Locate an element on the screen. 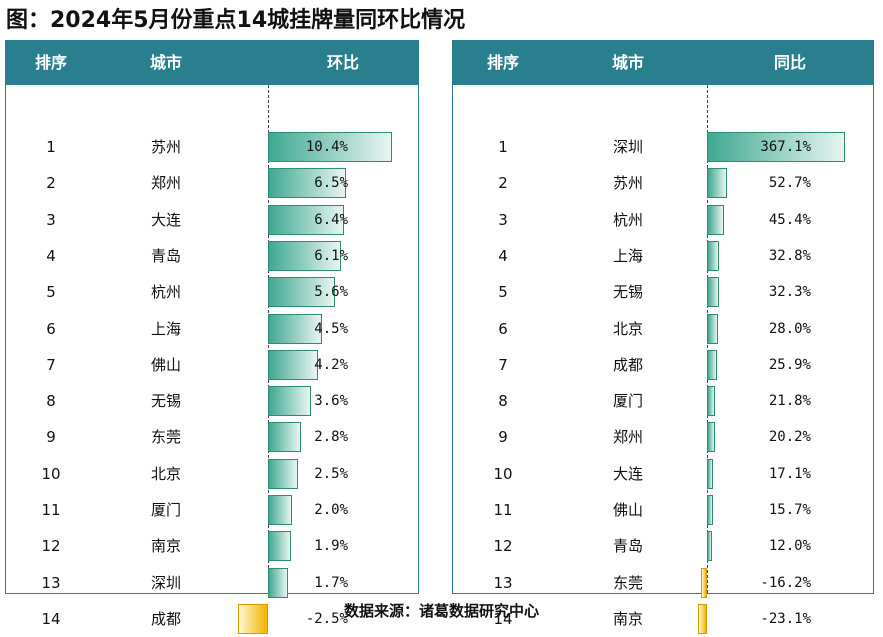 The width and height of the screenshot is (883, 637). table-row: 12 南京 1.9% is located at coordinates (212, 546).